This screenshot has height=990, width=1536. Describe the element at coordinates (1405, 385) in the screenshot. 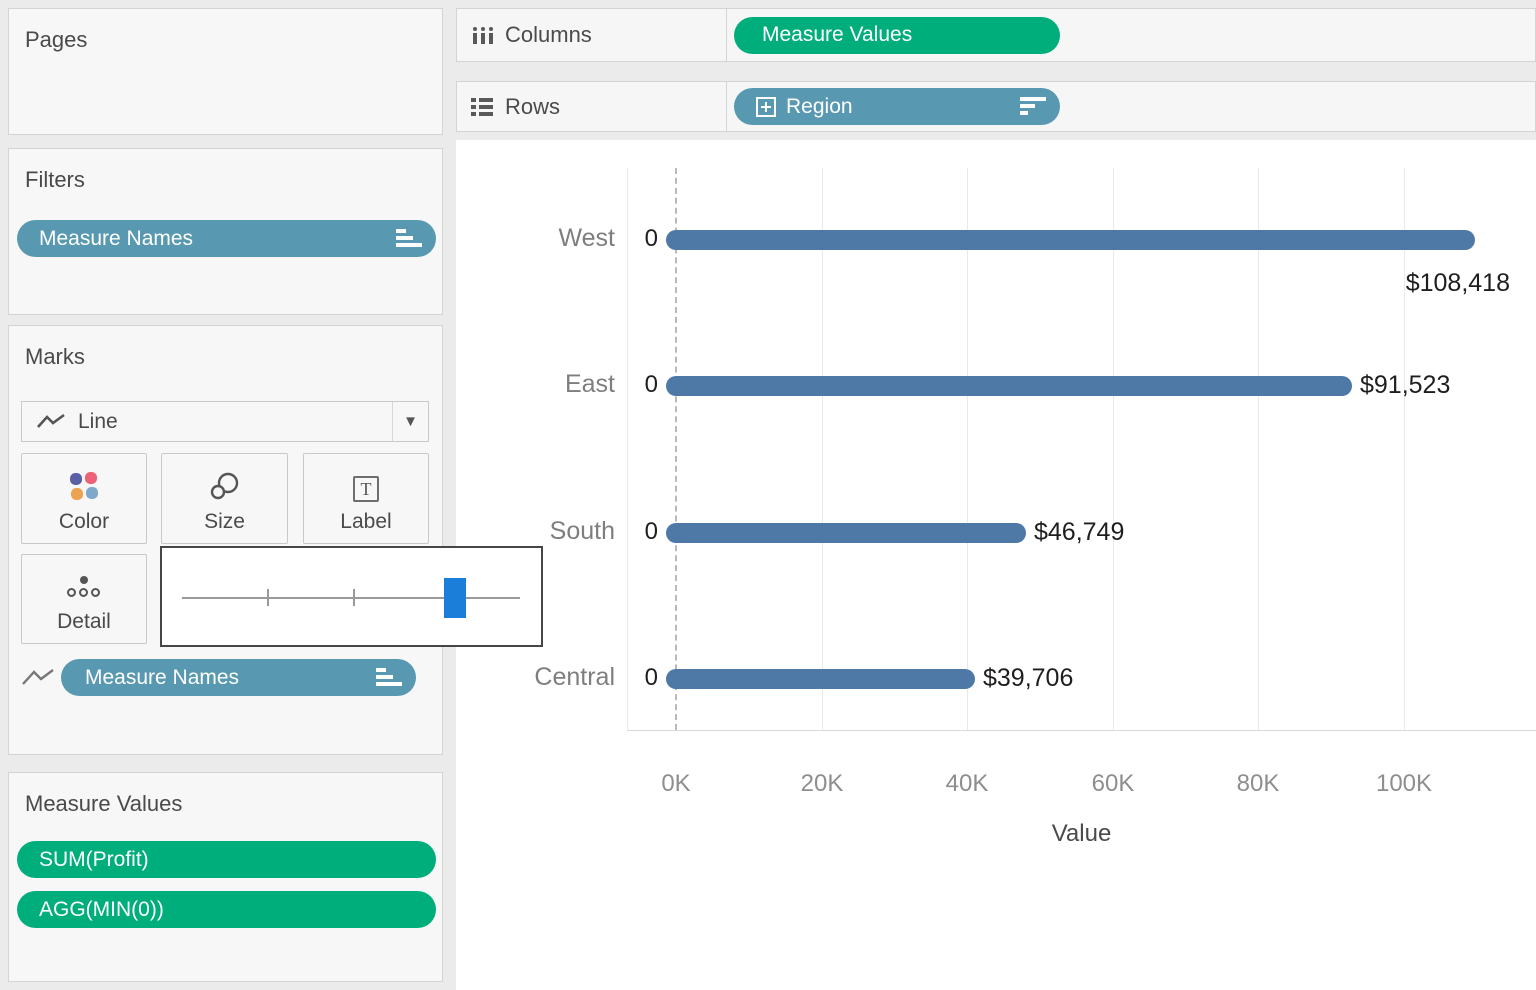

I see `bar-label: $91,523` at that location.